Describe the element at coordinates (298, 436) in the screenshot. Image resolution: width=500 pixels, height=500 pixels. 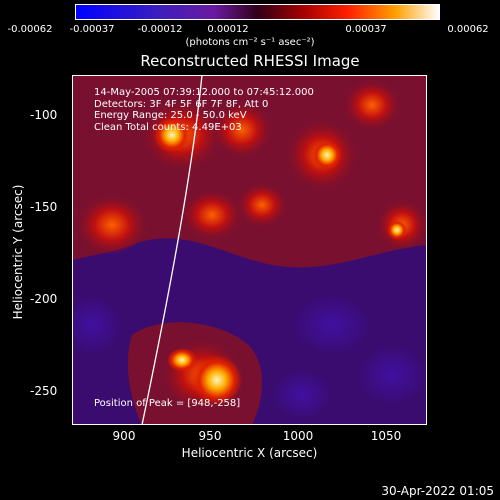
I see `x-tick-label: 1000` at that location.